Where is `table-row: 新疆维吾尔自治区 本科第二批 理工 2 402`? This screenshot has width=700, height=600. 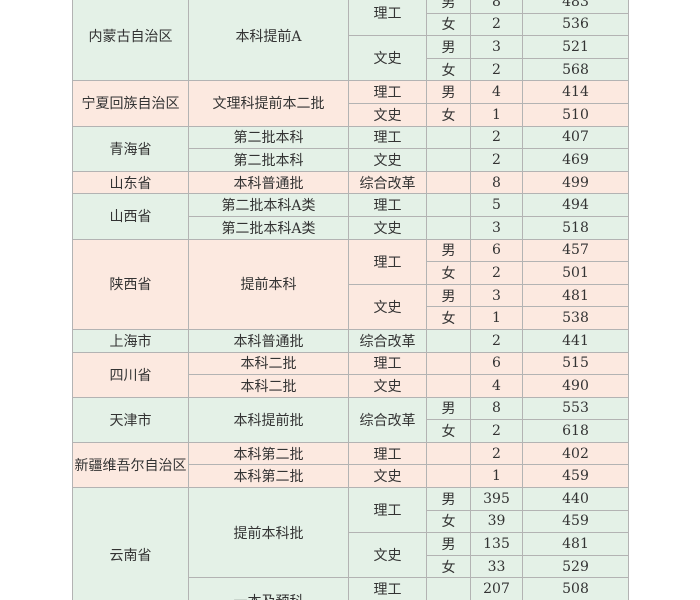
table-row: 新疆维吾尔自治区 本科第二批 理工 2 402 is located at coordinates (350, 465).